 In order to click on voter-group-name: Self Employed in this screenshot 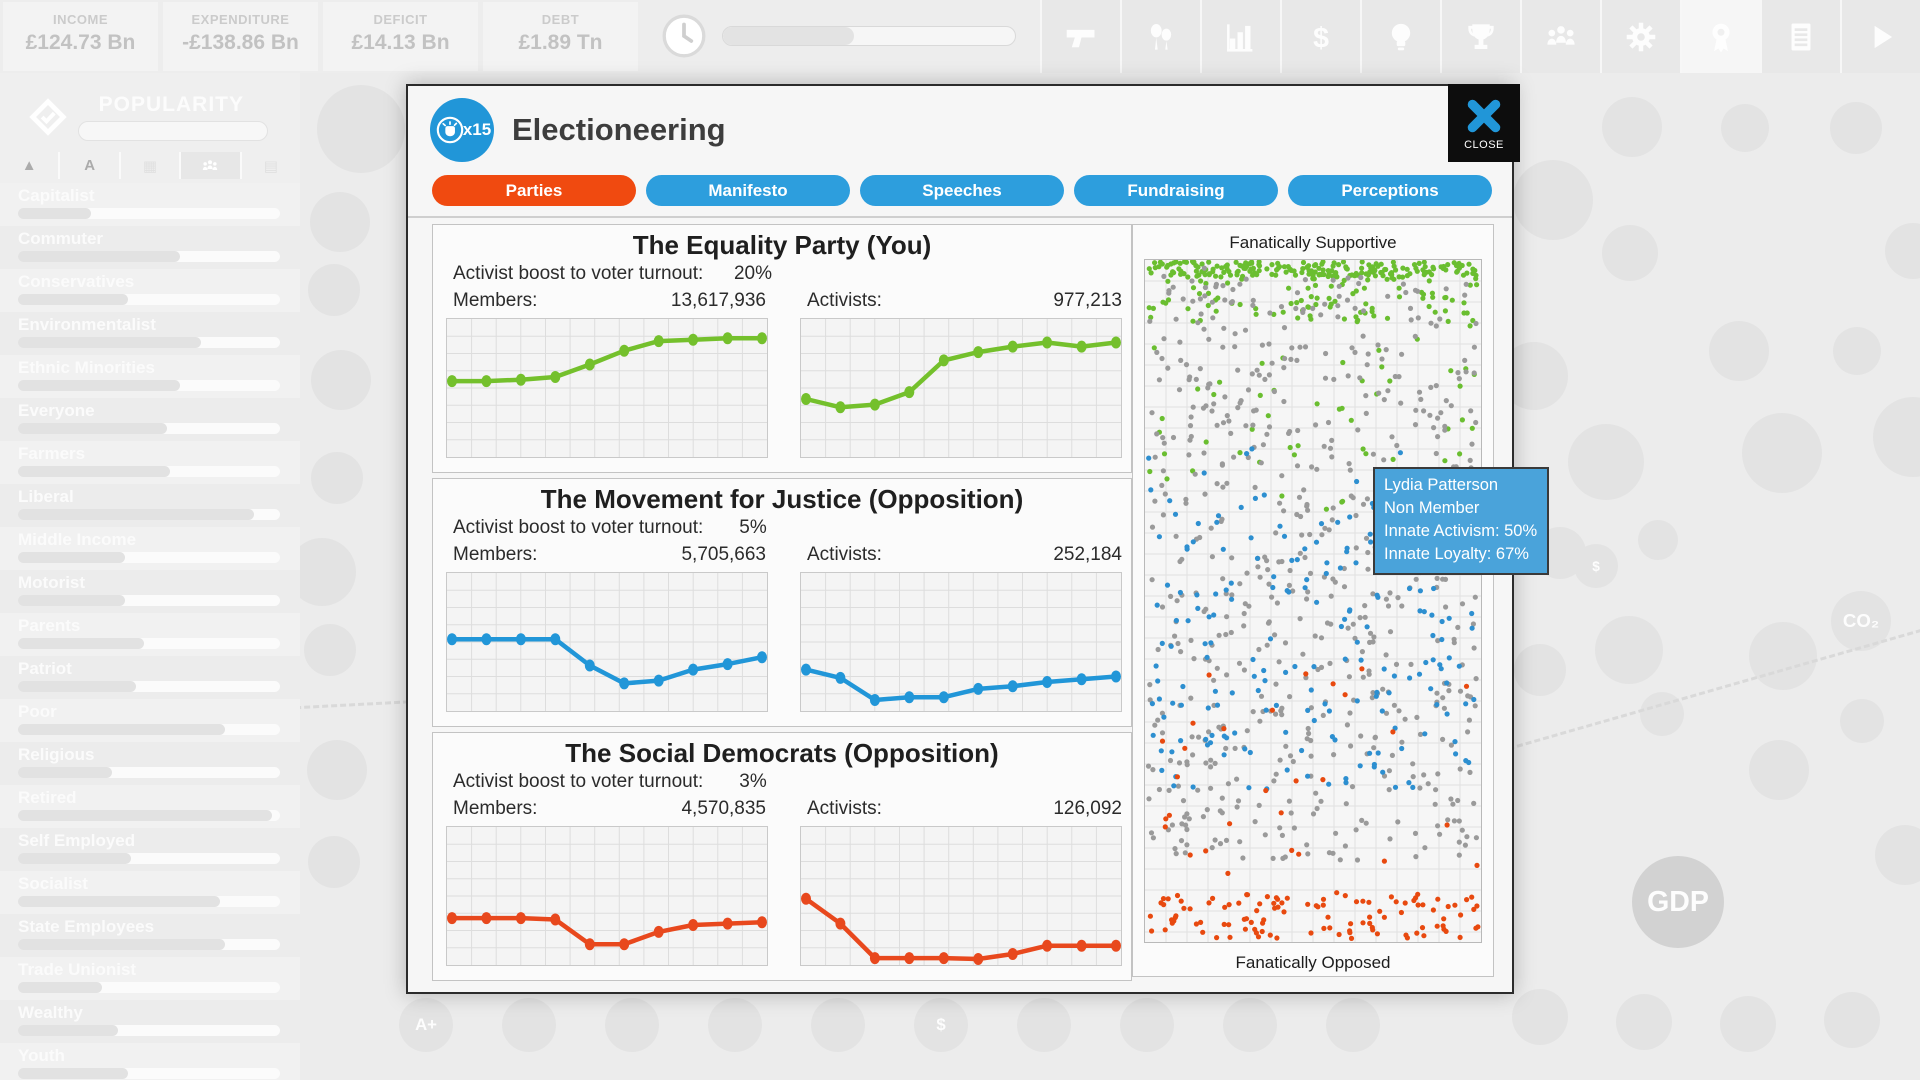, I will do `click(77, 840)`.